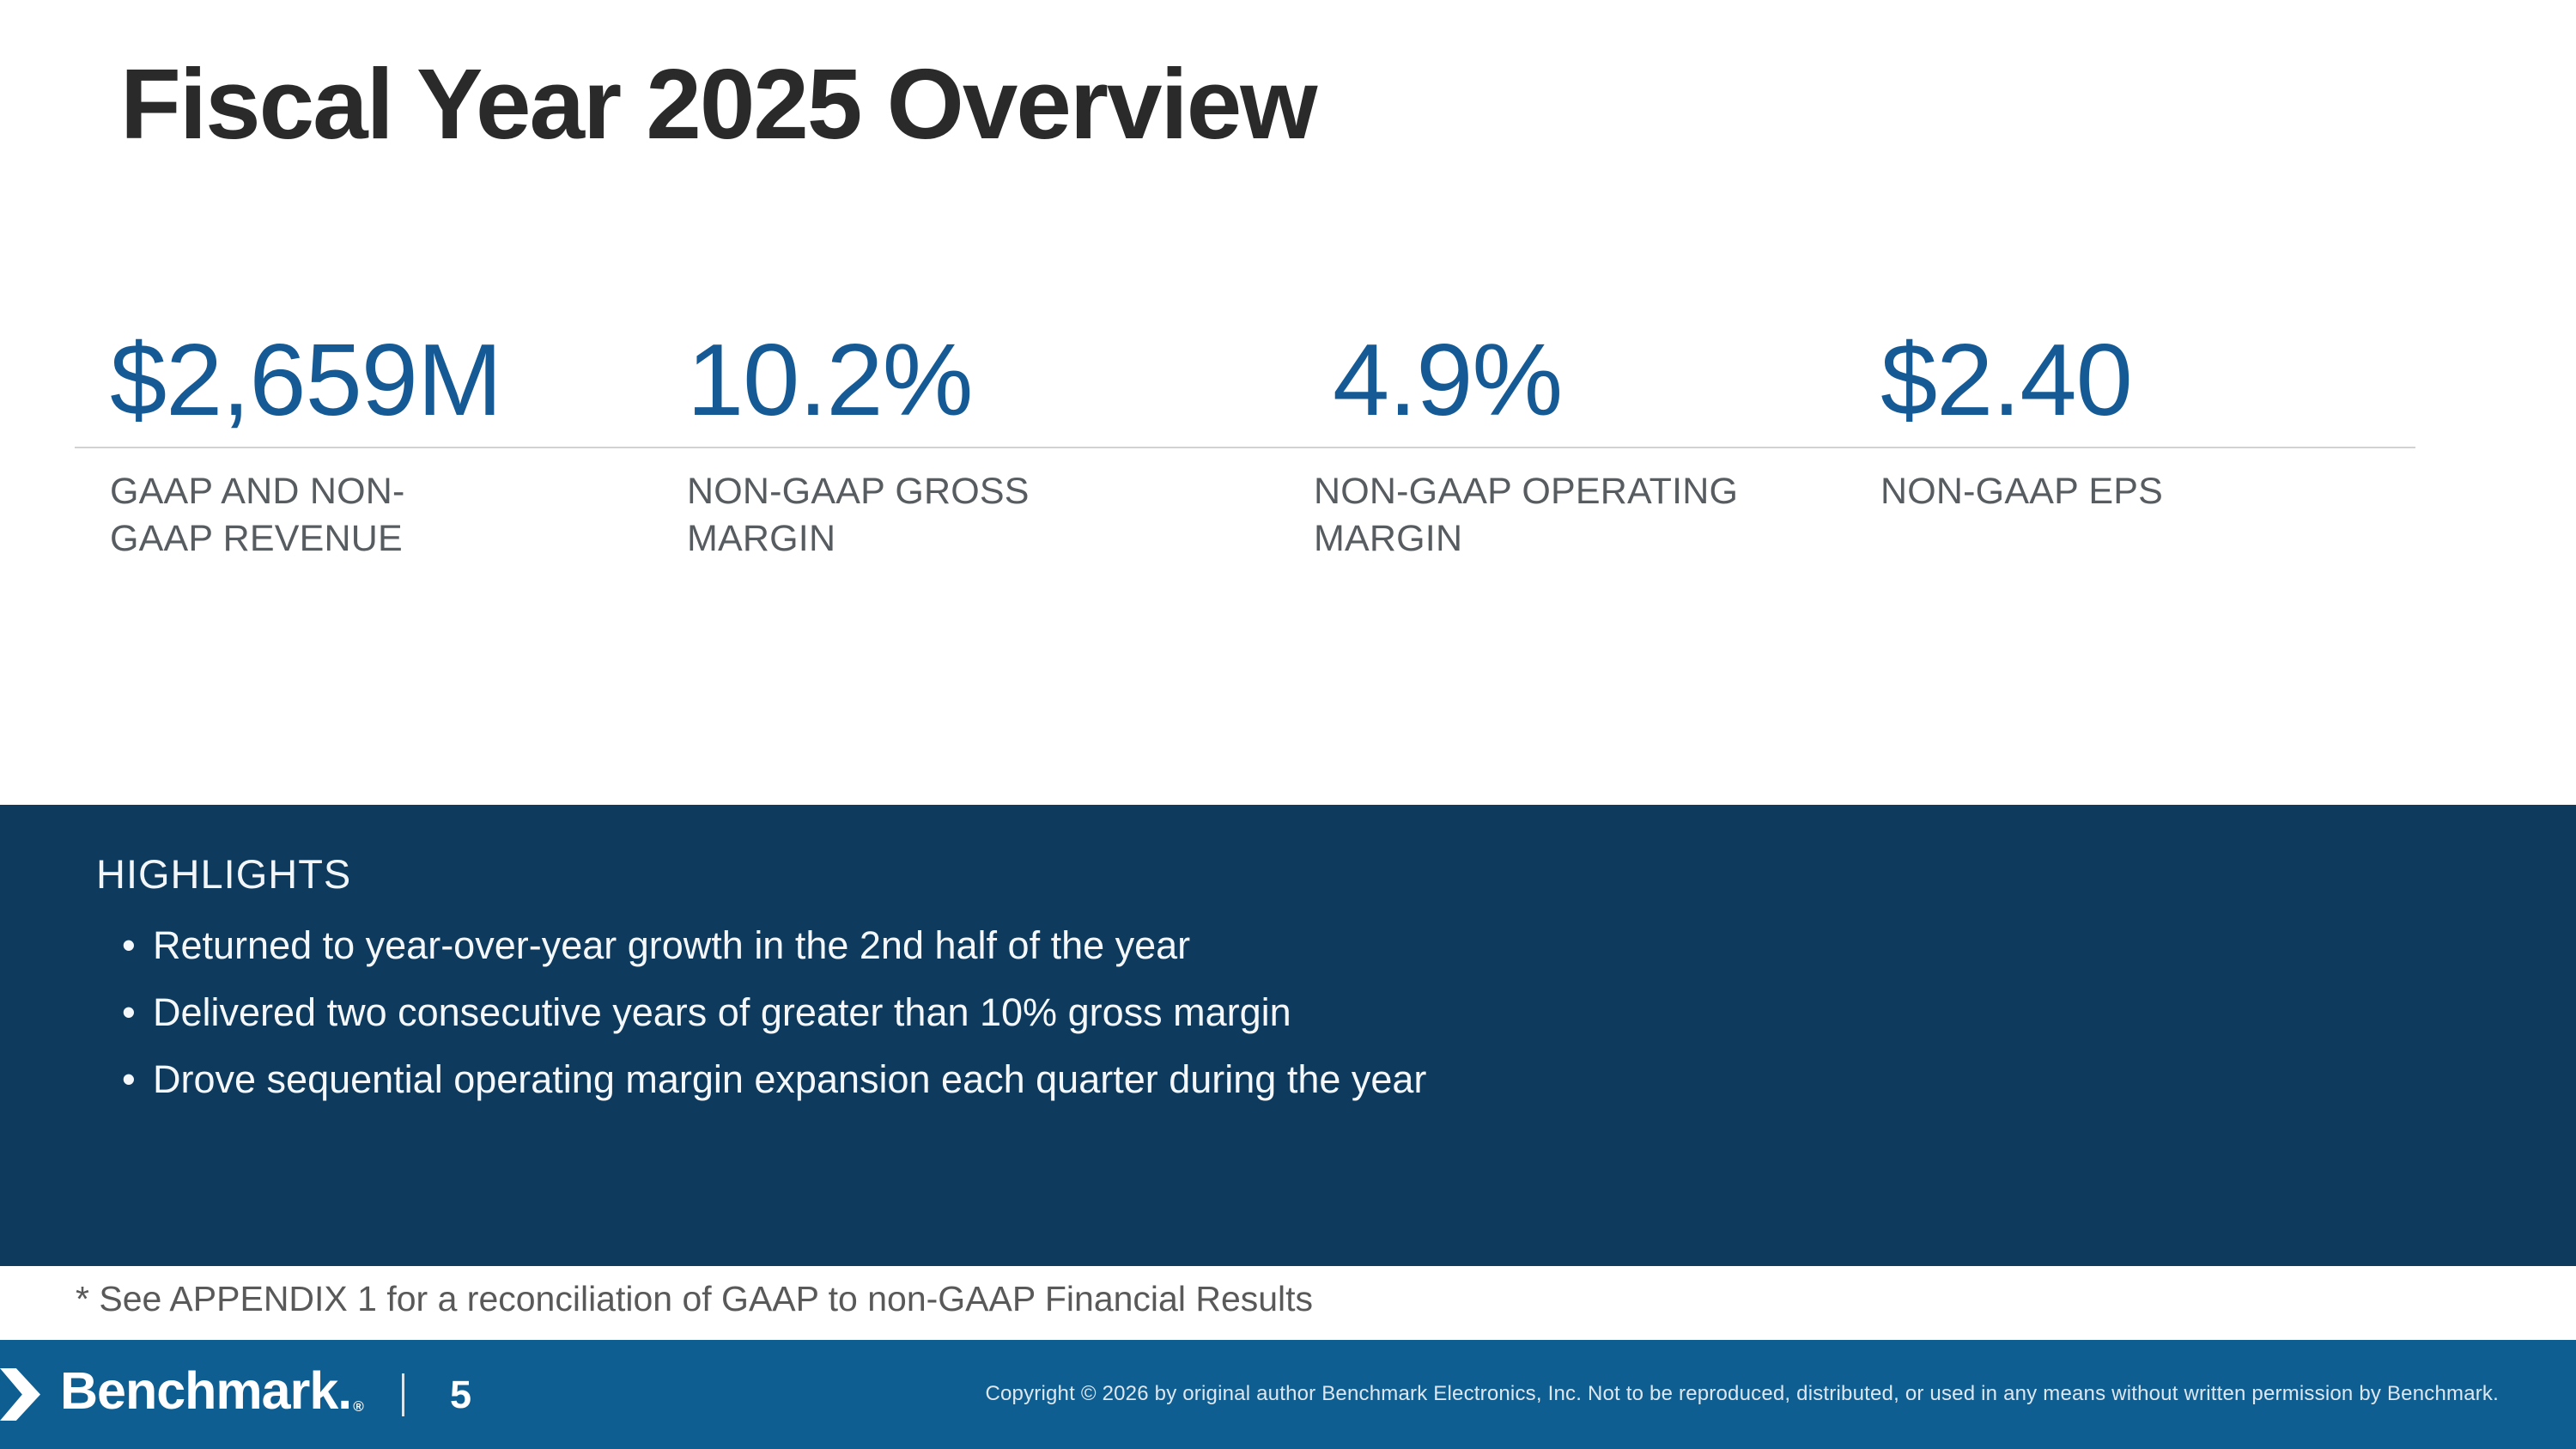 This screenshot has width=2576, height=1449. Describe the element at coordinates (1526, 515) in the screenshot. I see `metric-operating-margin-label: NON-GAAP OPERATING MARGIN` at that location.